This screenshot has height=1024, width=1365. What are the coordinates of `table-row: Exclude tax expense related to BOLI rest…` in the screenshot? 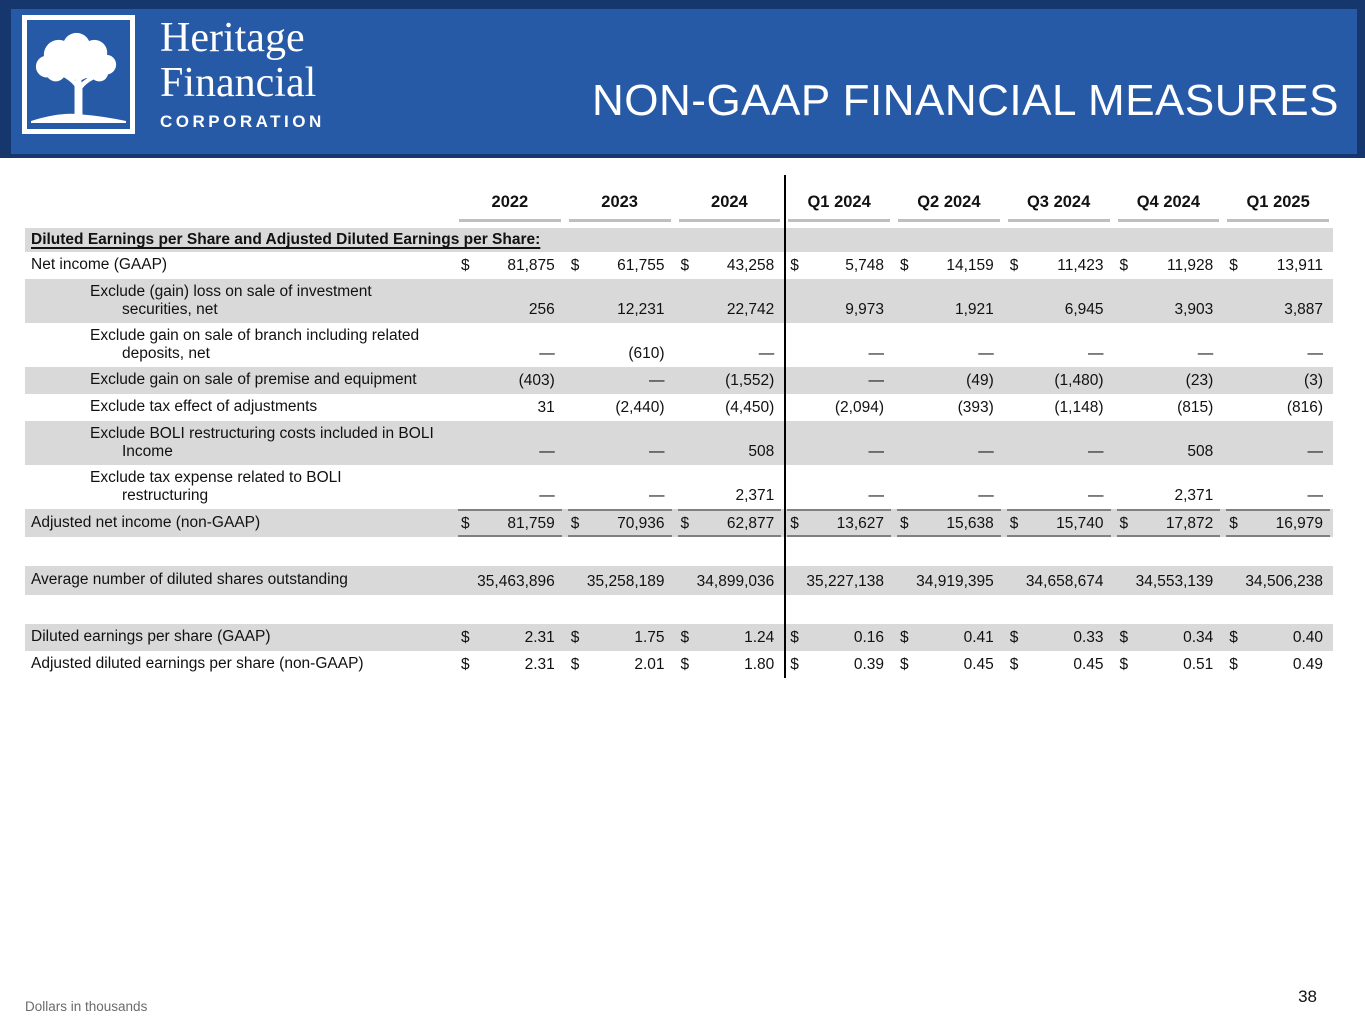 It's located at (679, 487).